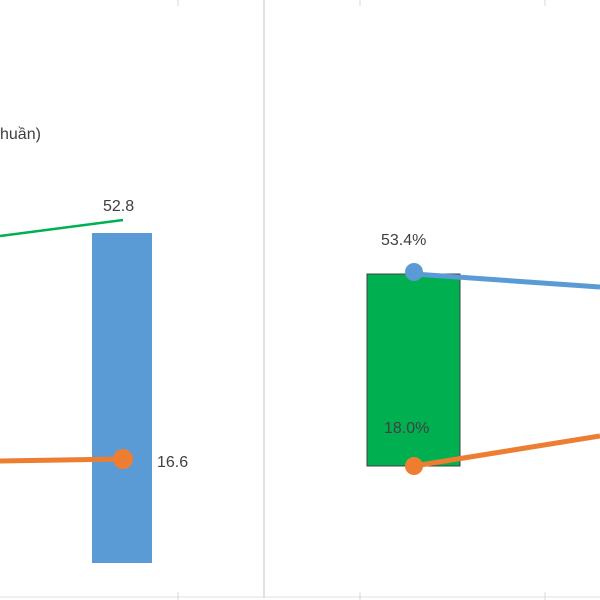 This screenshot has height=600, width=600. I want to click on data-label-right-bottom: 18.0%, so click(406, 428).